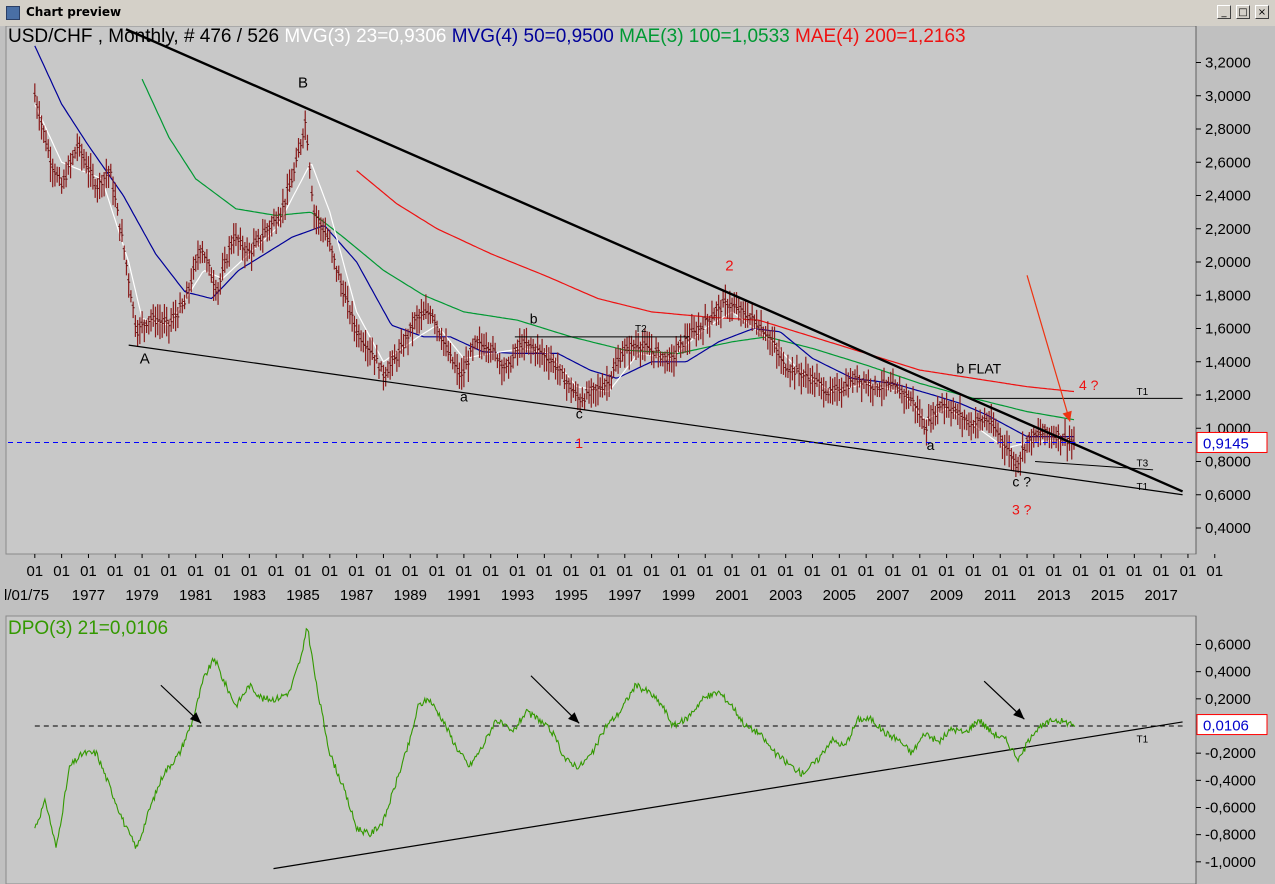 This screenshot has height=884, width=1275. What do you see at coordinates (1228, 699) in the screenshot?
I see `dpo-y-tick-label: 0,2000` at bounding box center [1228, 699].